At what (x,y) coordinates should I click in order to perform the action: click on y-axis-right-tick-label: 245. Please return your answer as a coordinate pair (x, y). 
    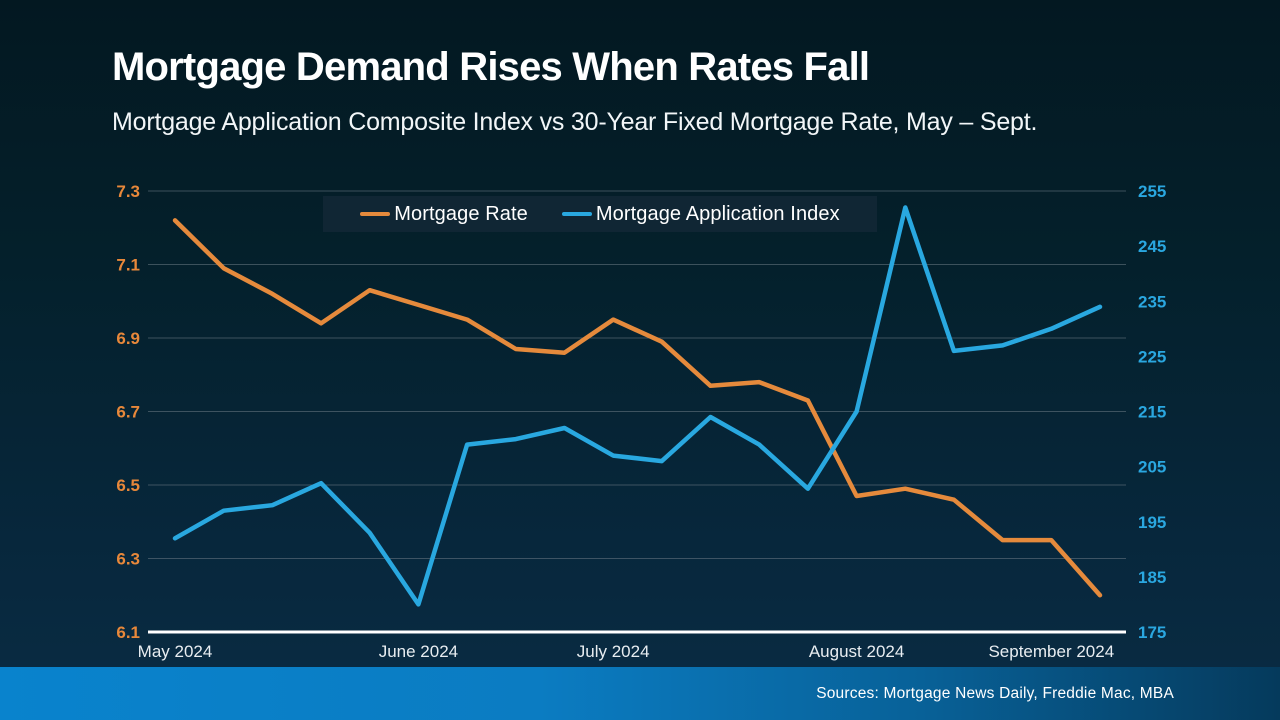
    Looking at the image, I should click on (1152, 246).